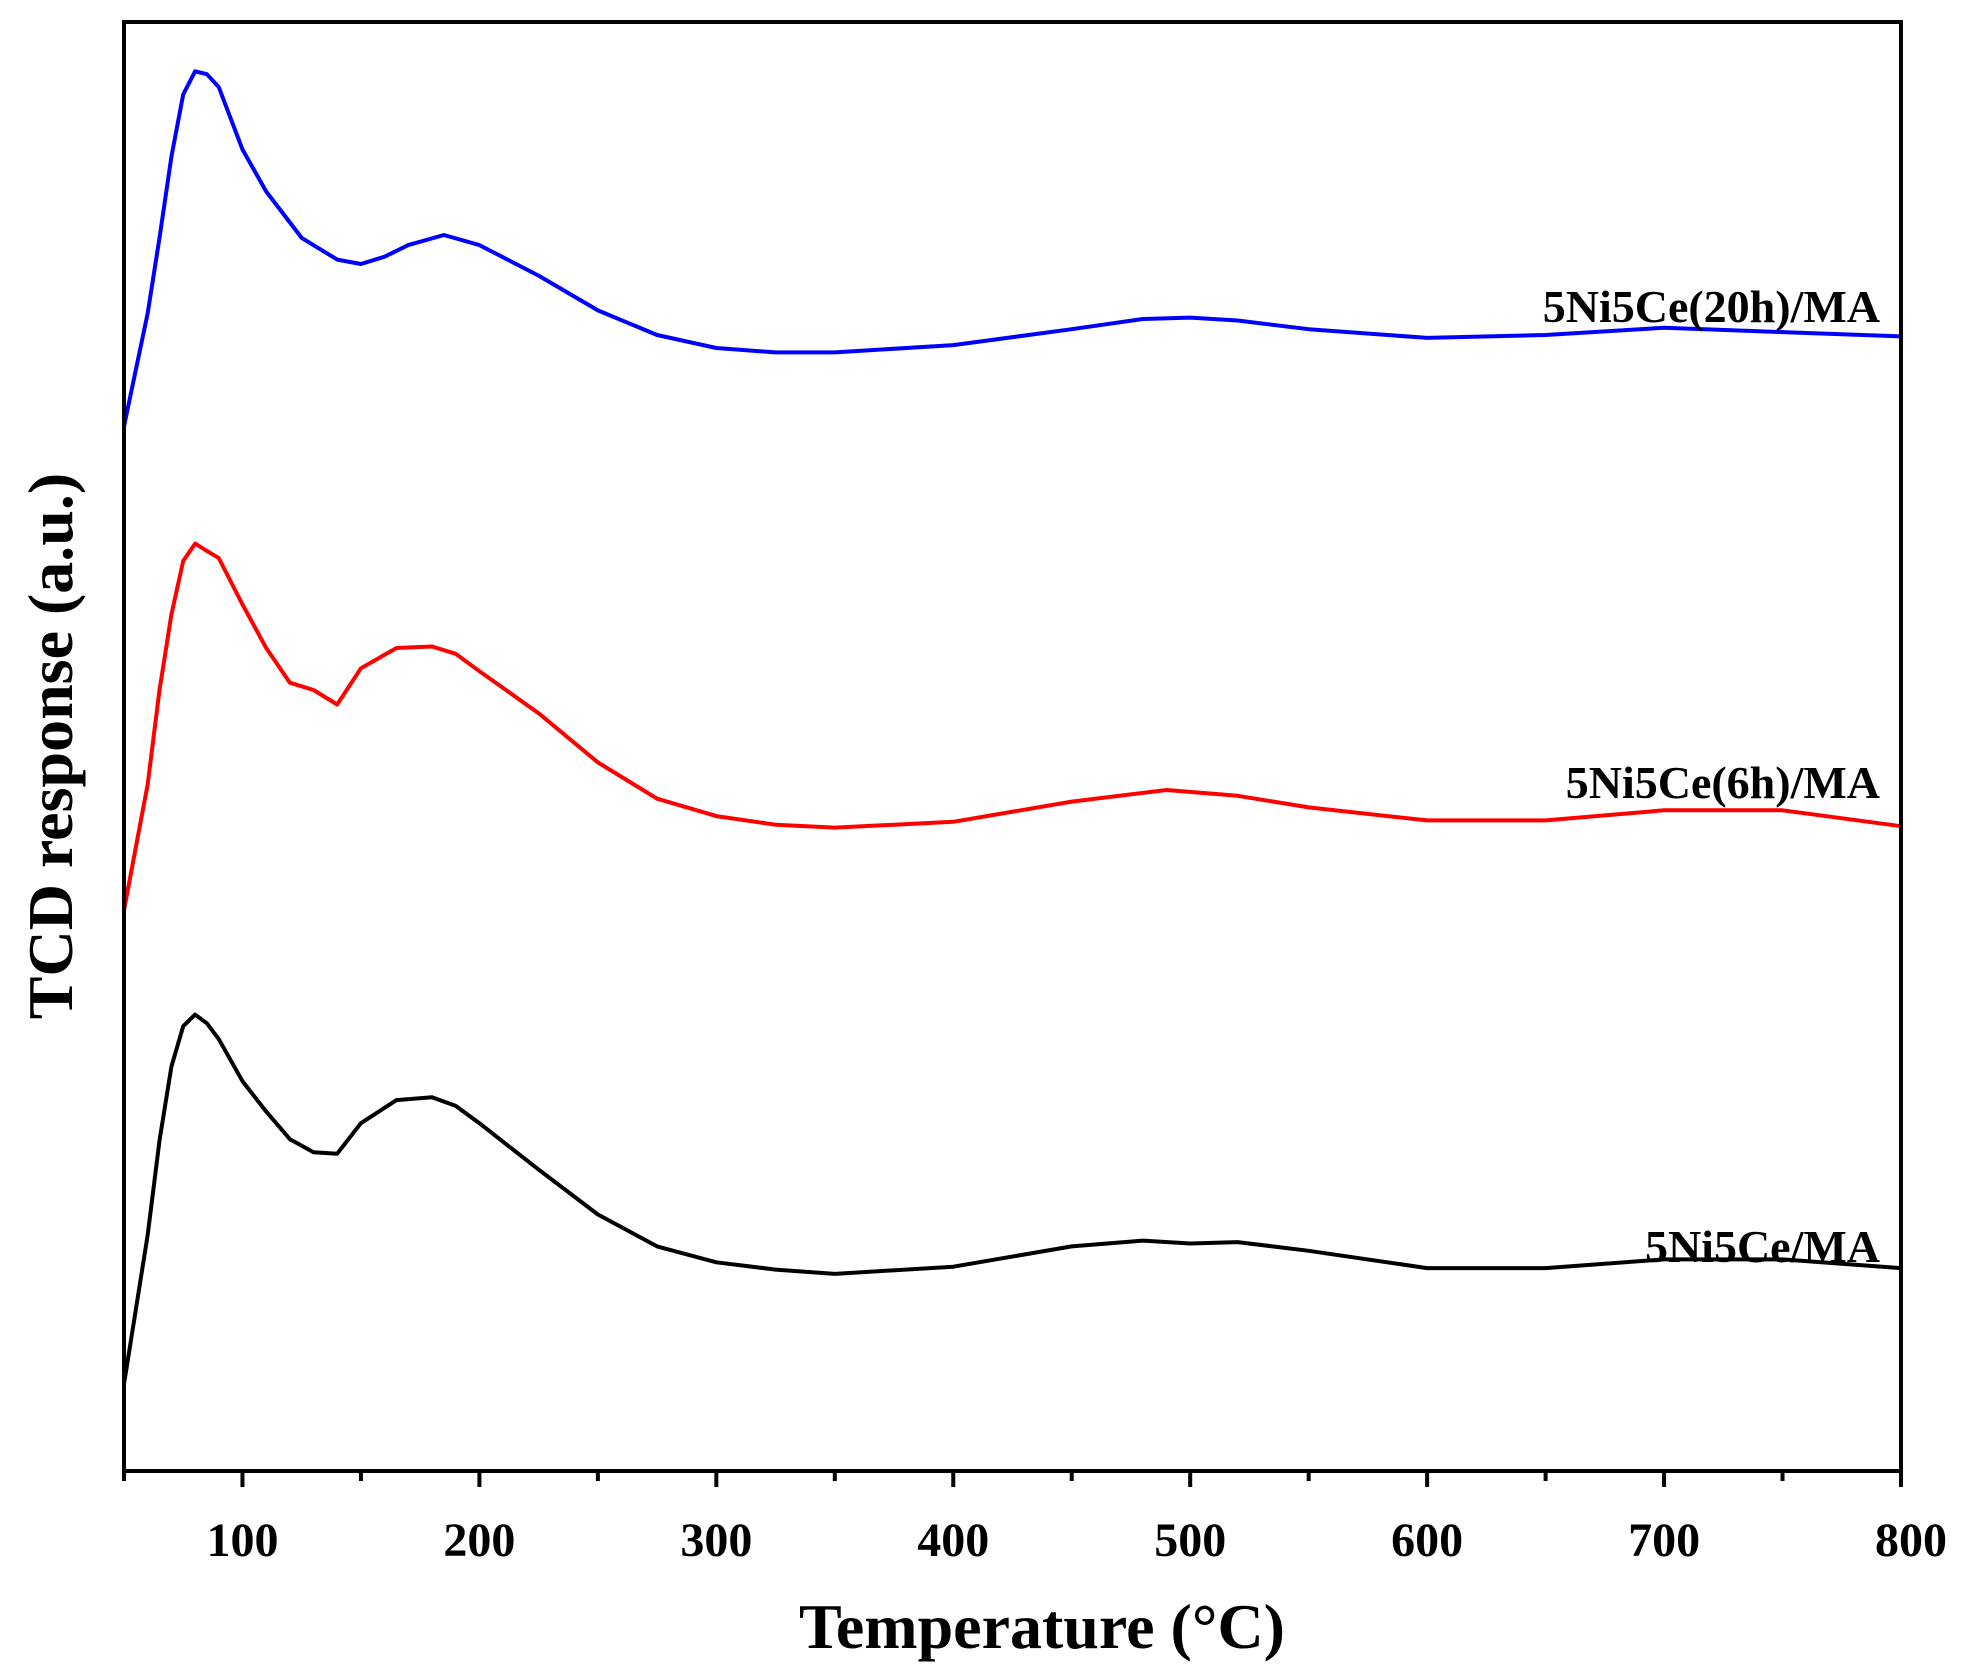 The image size is (1963, 1672). Describe the element at coordinates (1190, 1540) in the screenshot. I see `x-tick-label-500: 500` at that location.